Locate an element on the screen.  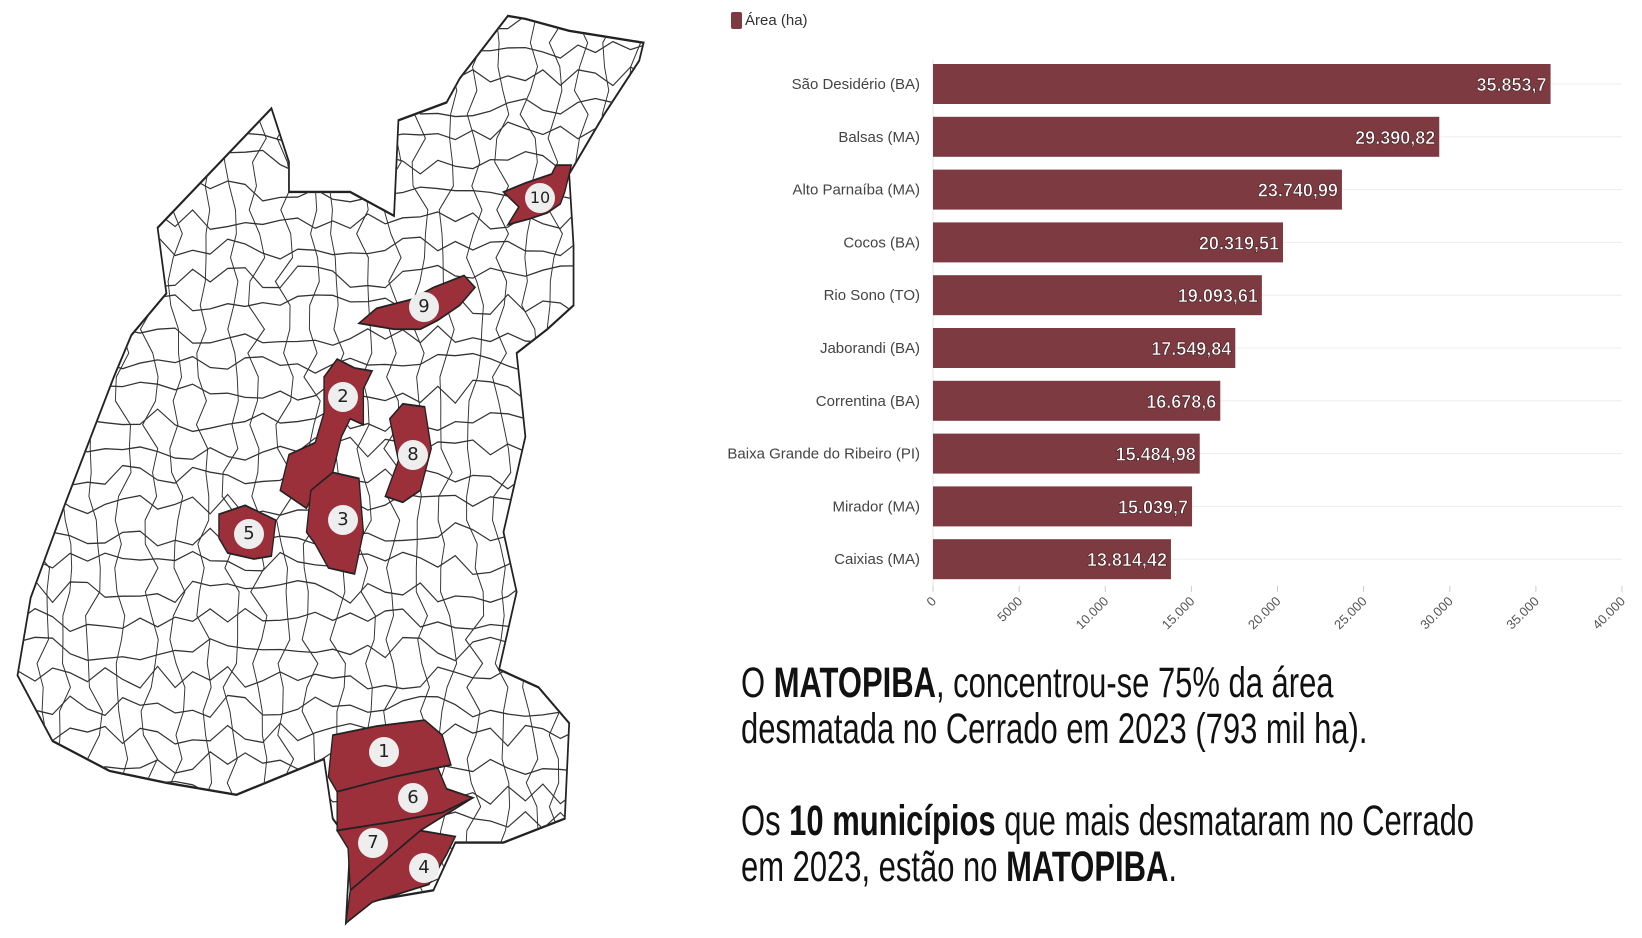
data-label: 20.319,51 is located at coordinates (1239, 243).